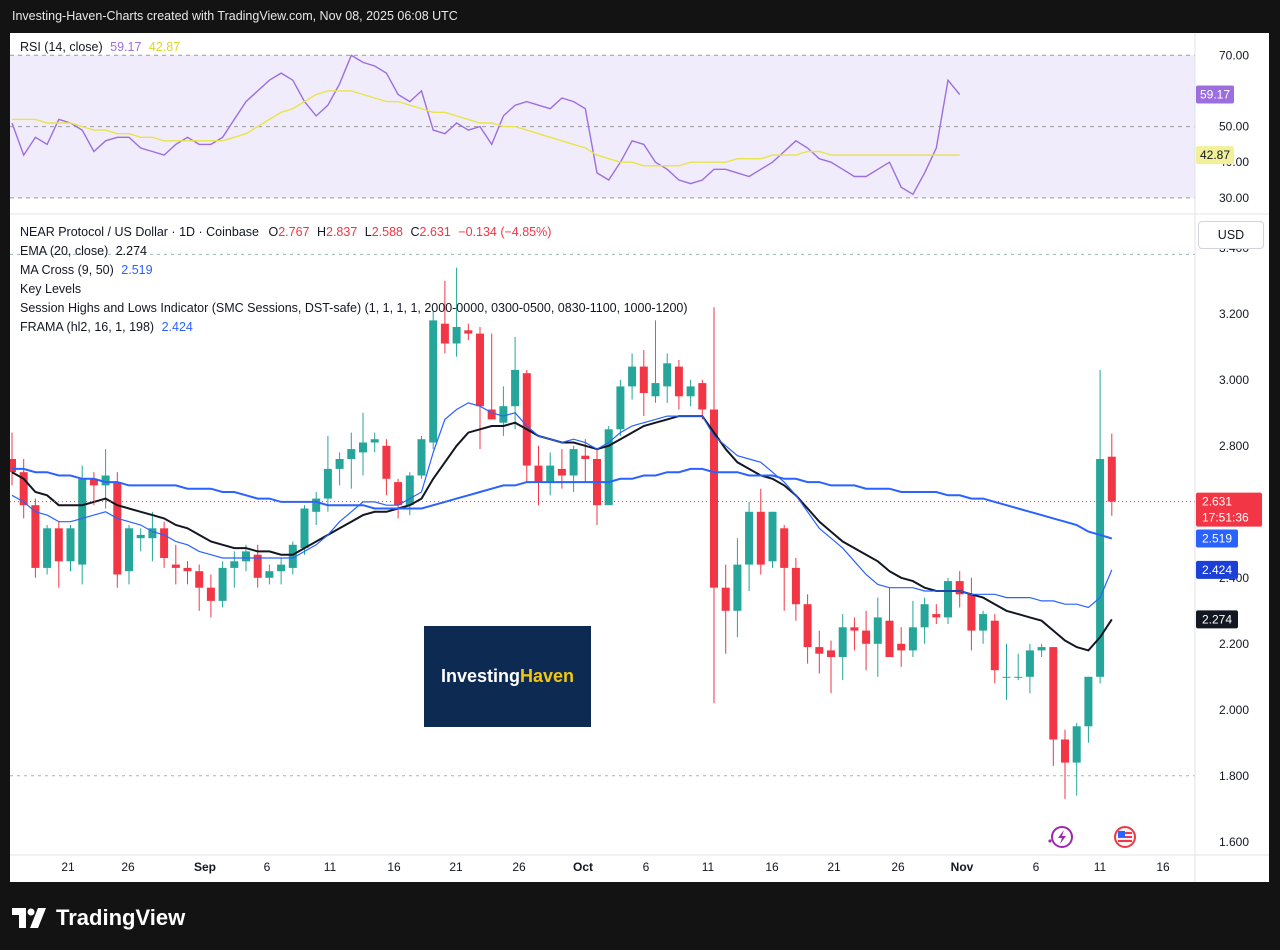 This screenshot has width=1280, height=950. I want to click on x-tick-label: 11, so click(1100, 867).